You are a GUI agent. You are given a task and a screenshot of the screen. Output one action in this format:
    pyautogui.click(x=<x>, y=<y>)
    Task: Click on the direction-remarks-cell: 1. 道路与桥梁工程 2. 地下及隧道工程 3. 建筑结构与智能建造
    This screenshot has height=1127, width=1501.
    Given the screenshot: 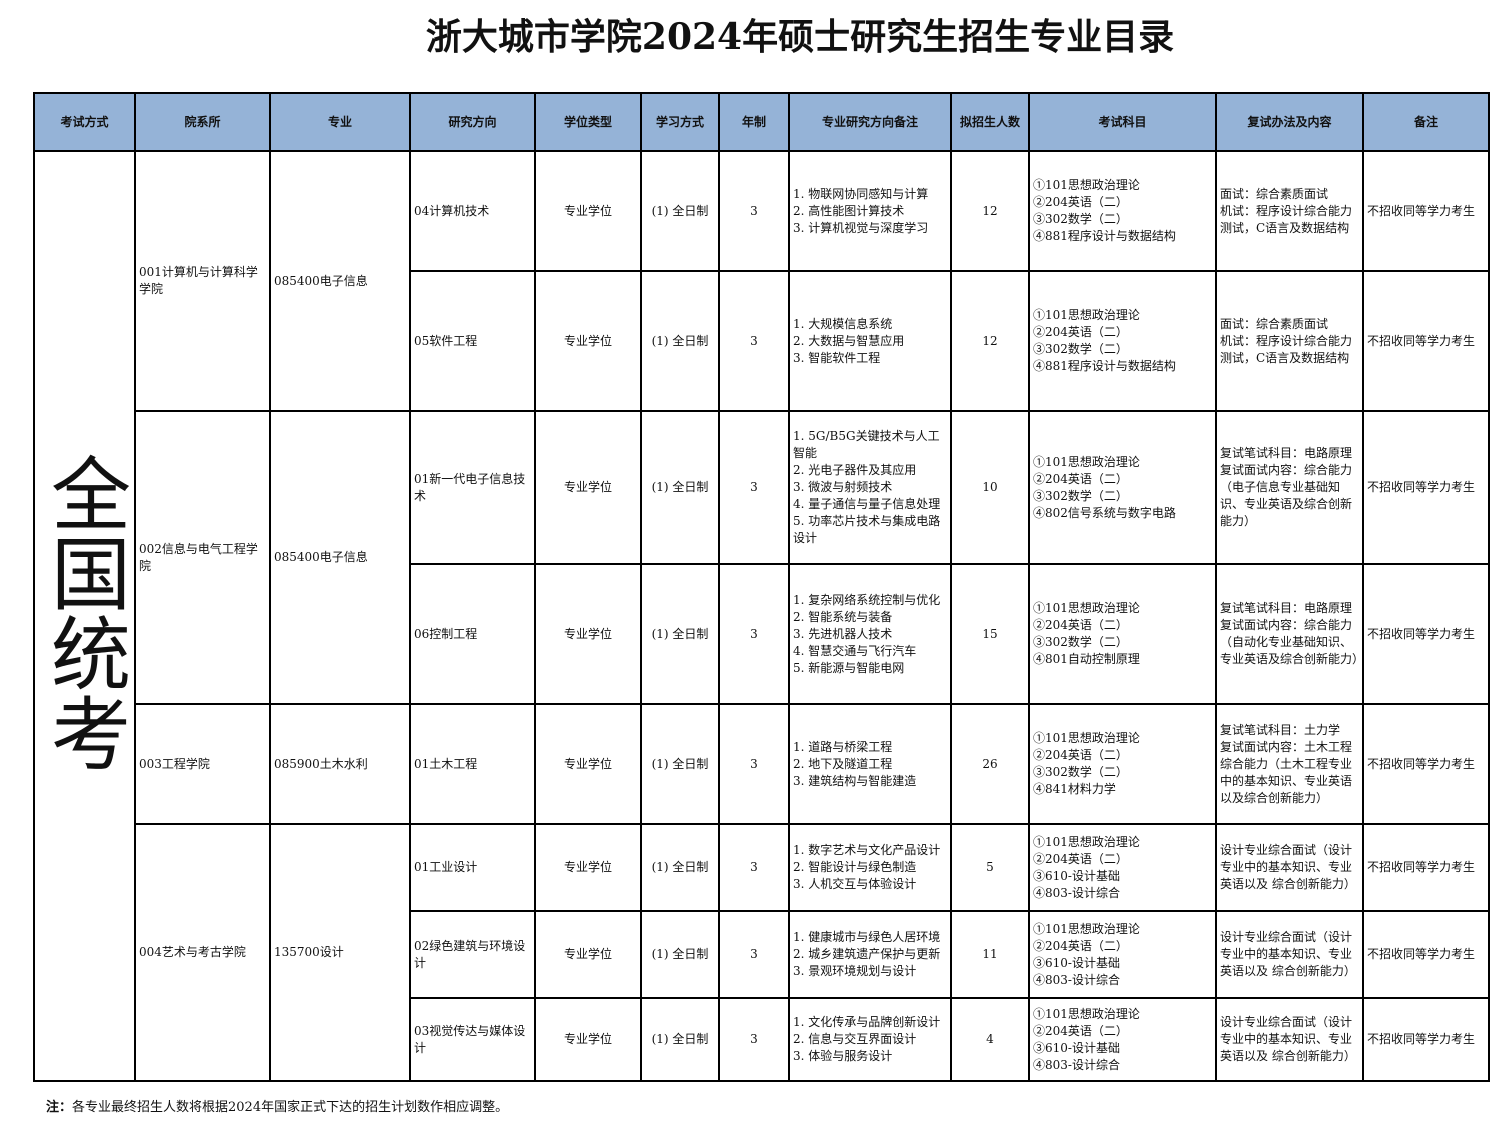 What is the action you would take?
    pyautogui.click(x=870, y=764)
    